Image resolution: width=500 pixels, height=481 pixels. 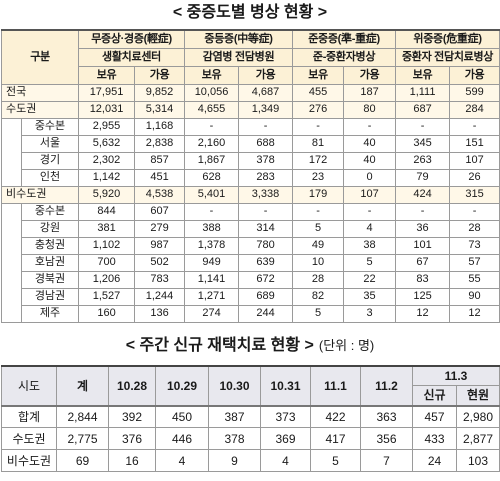 What do you see at coordinates (266, 279) in the screenshot?
I see `moderate-available-cell: 672` at bounding box center [266, 279].